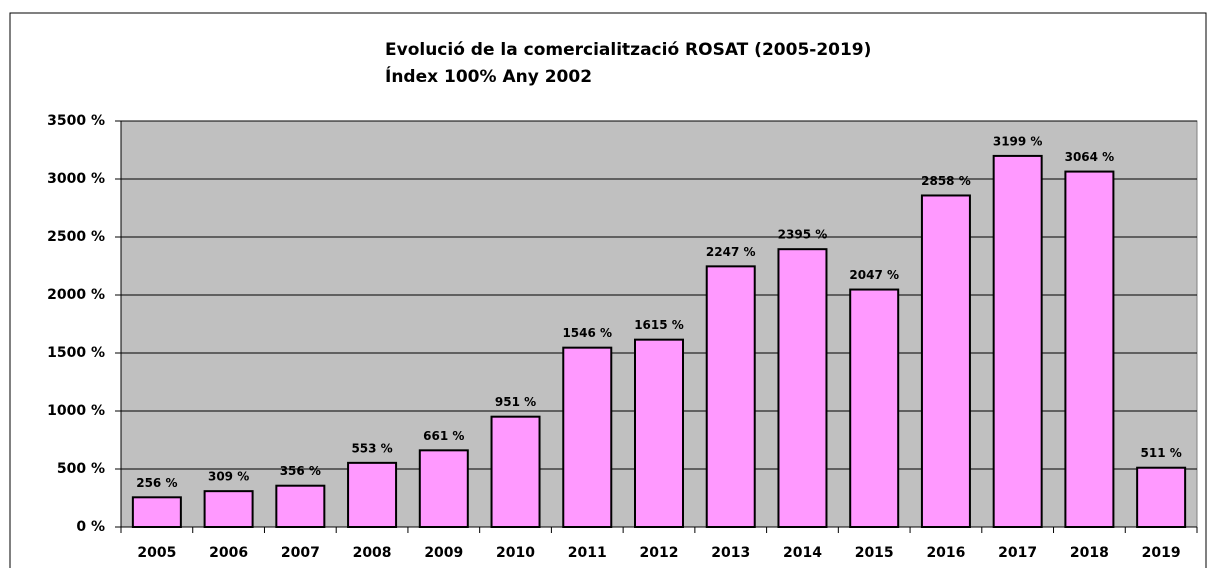 Image resolution: width=1211 pixels, height=568 pixels. I want to click on value-label: 2247 %, so click(731, 252).